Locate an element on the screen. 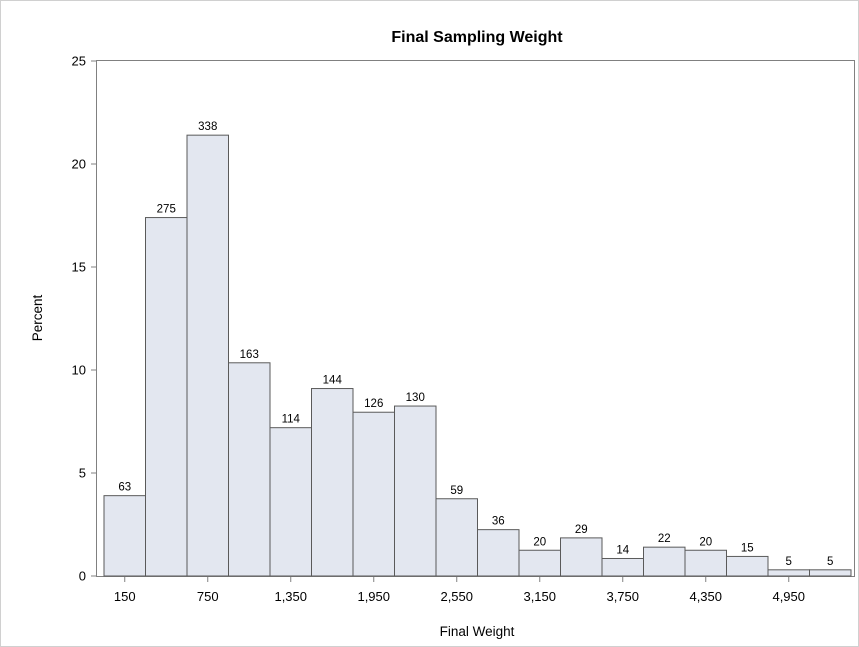  bar-count-label: 29 is located at coordinates (581, 530).